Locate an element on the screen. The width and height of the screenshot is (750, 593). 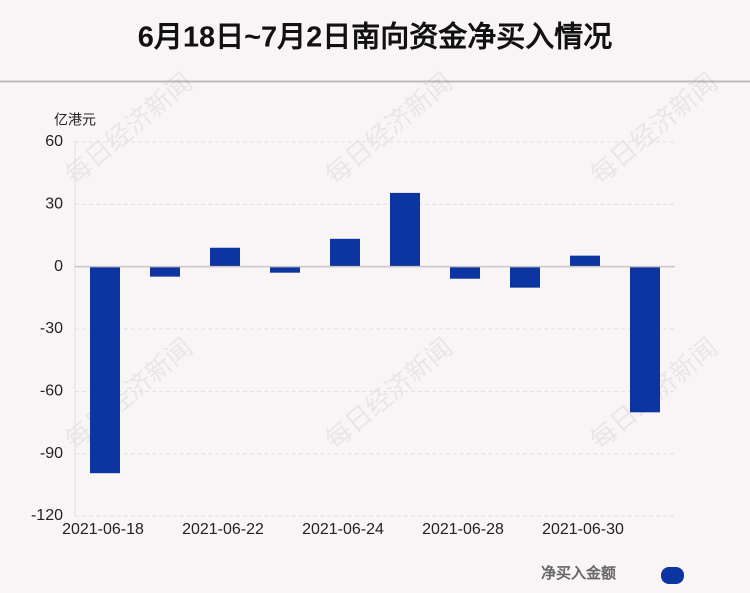
x-tick-label: 2021-06-30 is located at coordinates (583, 529).